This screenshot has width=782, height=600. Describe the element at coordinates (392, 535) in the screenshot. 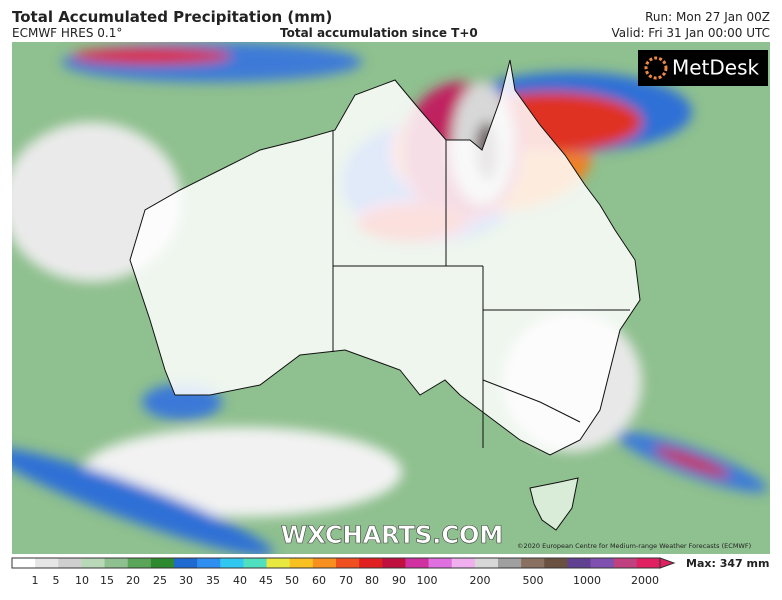

I see `watermark: WXCHARTS.COM` at that location.